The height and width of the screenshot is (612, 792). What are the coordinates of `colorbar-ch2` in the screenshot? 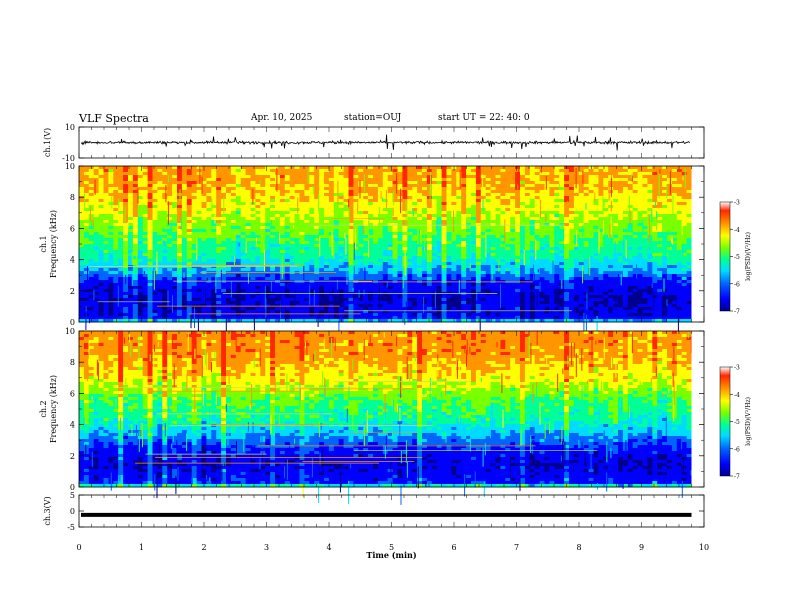 It's located at (725, 421).